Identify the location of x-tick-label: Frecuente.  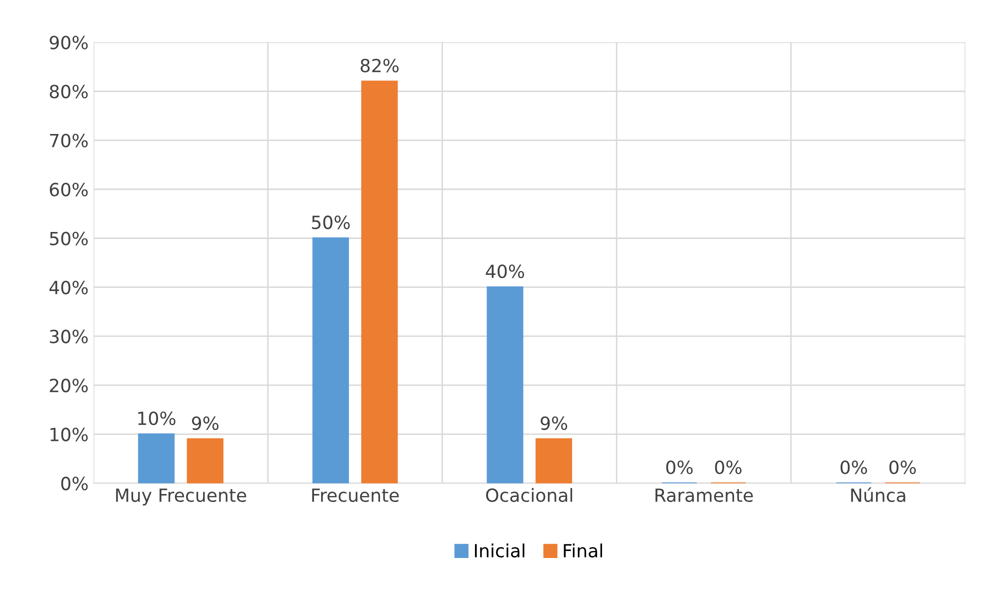
(355, 495).